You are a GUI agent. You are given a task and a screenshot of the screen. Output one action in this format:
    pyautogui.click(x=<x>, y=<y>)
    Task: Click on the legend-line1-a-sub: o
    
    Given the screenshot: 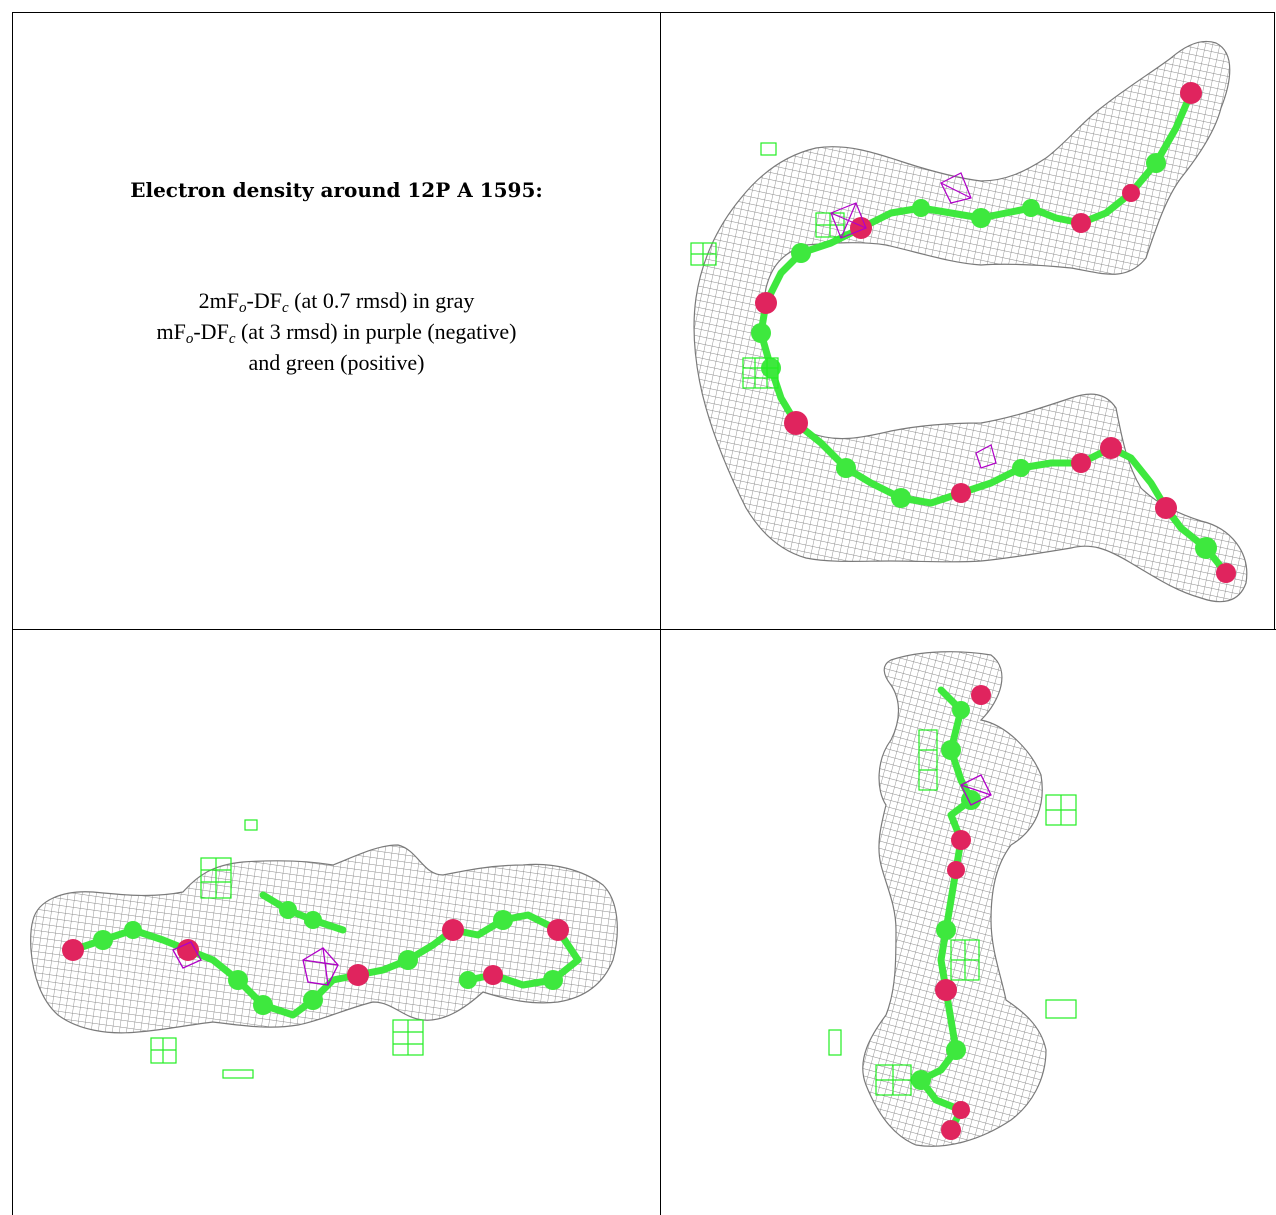 What is the action you would take?
    pyautogui.click(x=243, y=308)
    